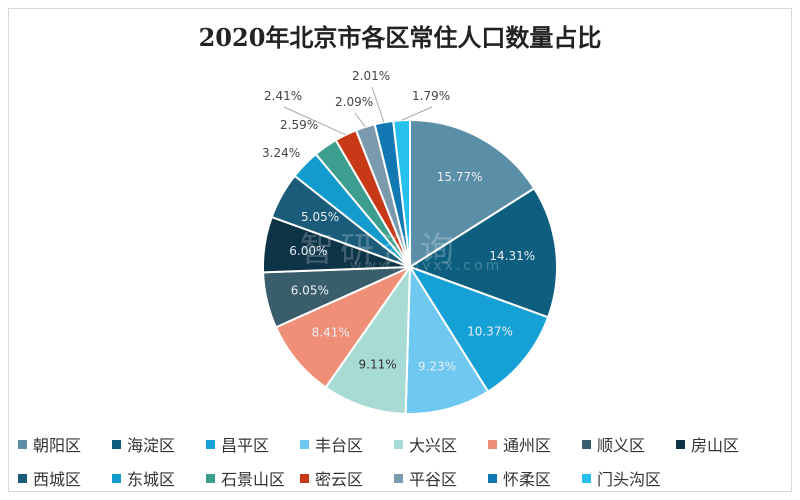 The width and height of the screenshot is (800, 500). I want to click on legend-item-15: 门头沟区, so click(629, 478).